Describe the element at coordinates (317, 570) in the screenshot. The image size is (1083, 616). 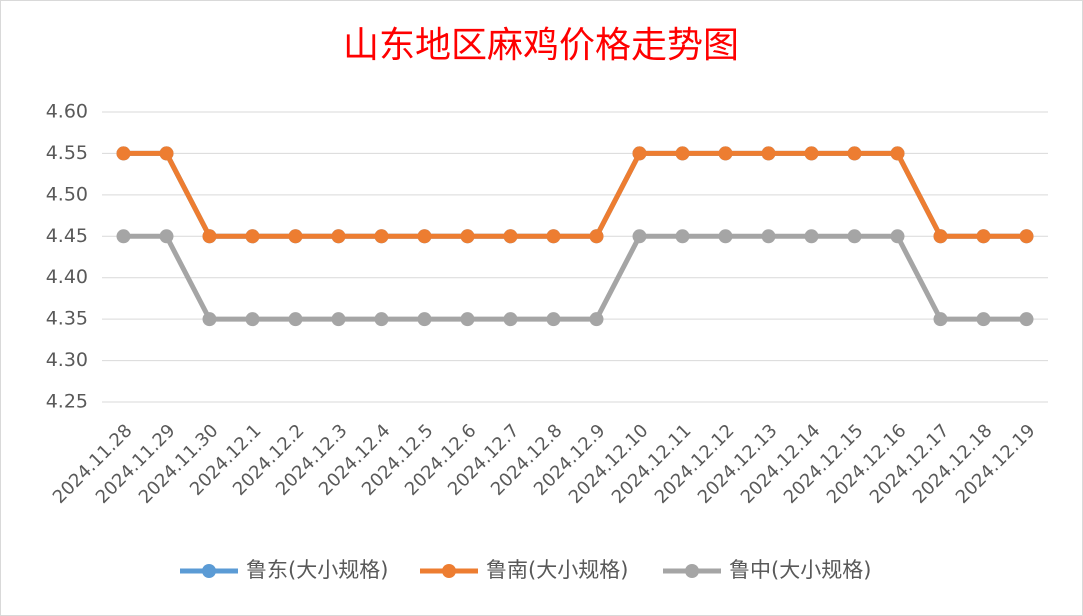
I see `legend-label: 鲁东(大小规格)` at that location.